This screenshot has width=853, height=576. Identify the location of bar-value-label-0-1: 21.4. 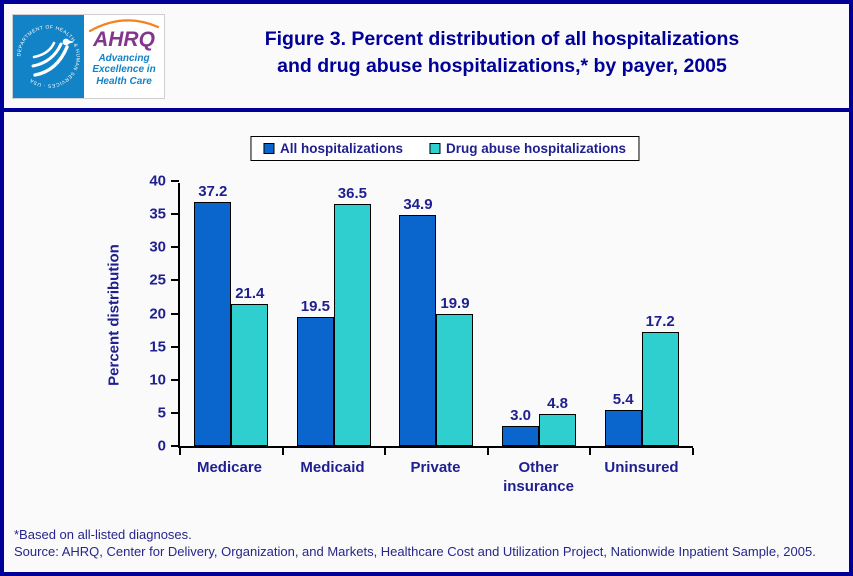
(250, 294).